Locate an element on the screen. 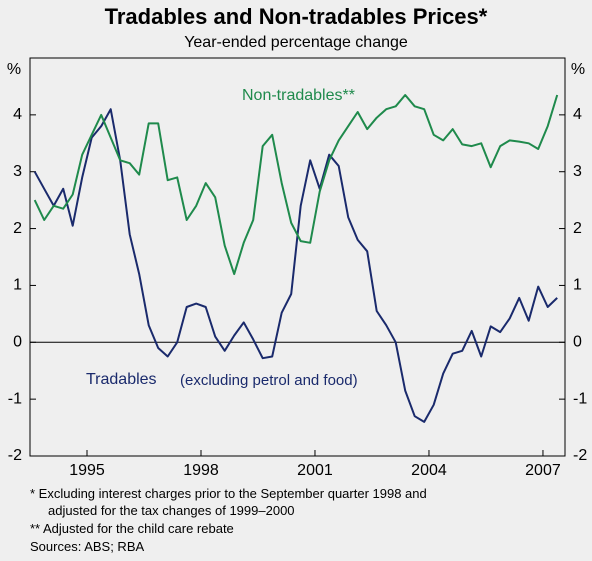 This screenshot has height=561, width=592. y-tick-label-right: 2 is located at coordinates (577, 228).